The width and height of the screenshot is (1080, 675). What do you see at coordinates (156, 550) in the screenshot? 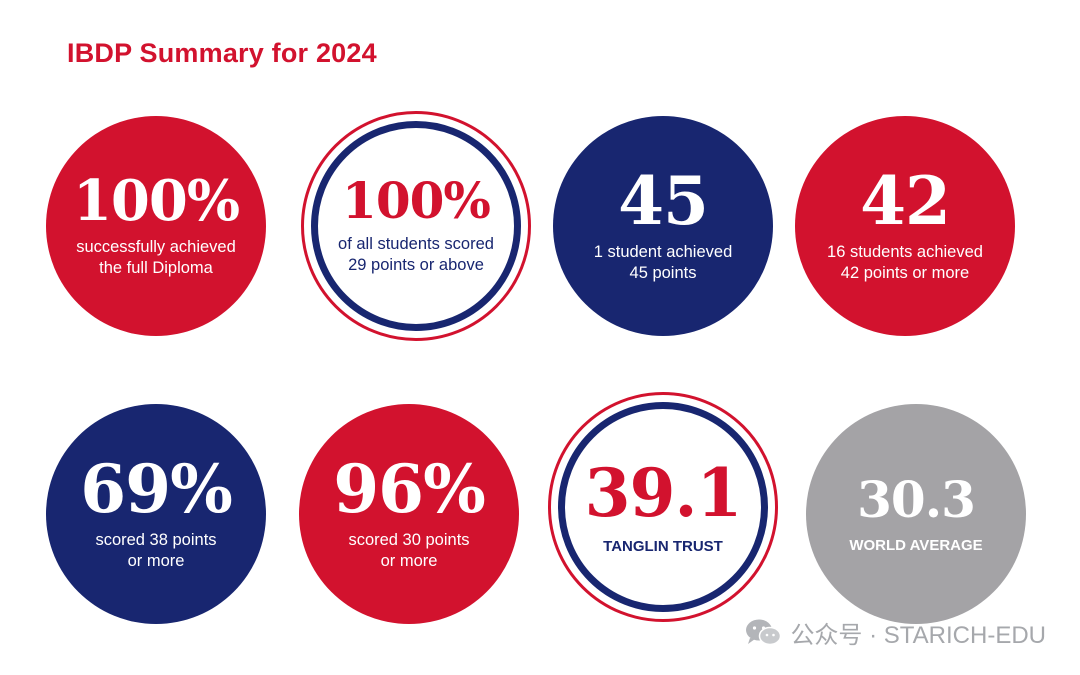
I see `stat-description: scored 38 points or more` at bounding box center [156, 550].